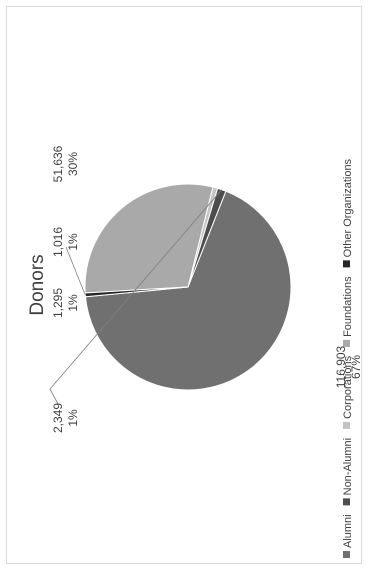 The image size is (370, 572). I want to click on percent-label-other-organizations: 1%, so click(73, 242).